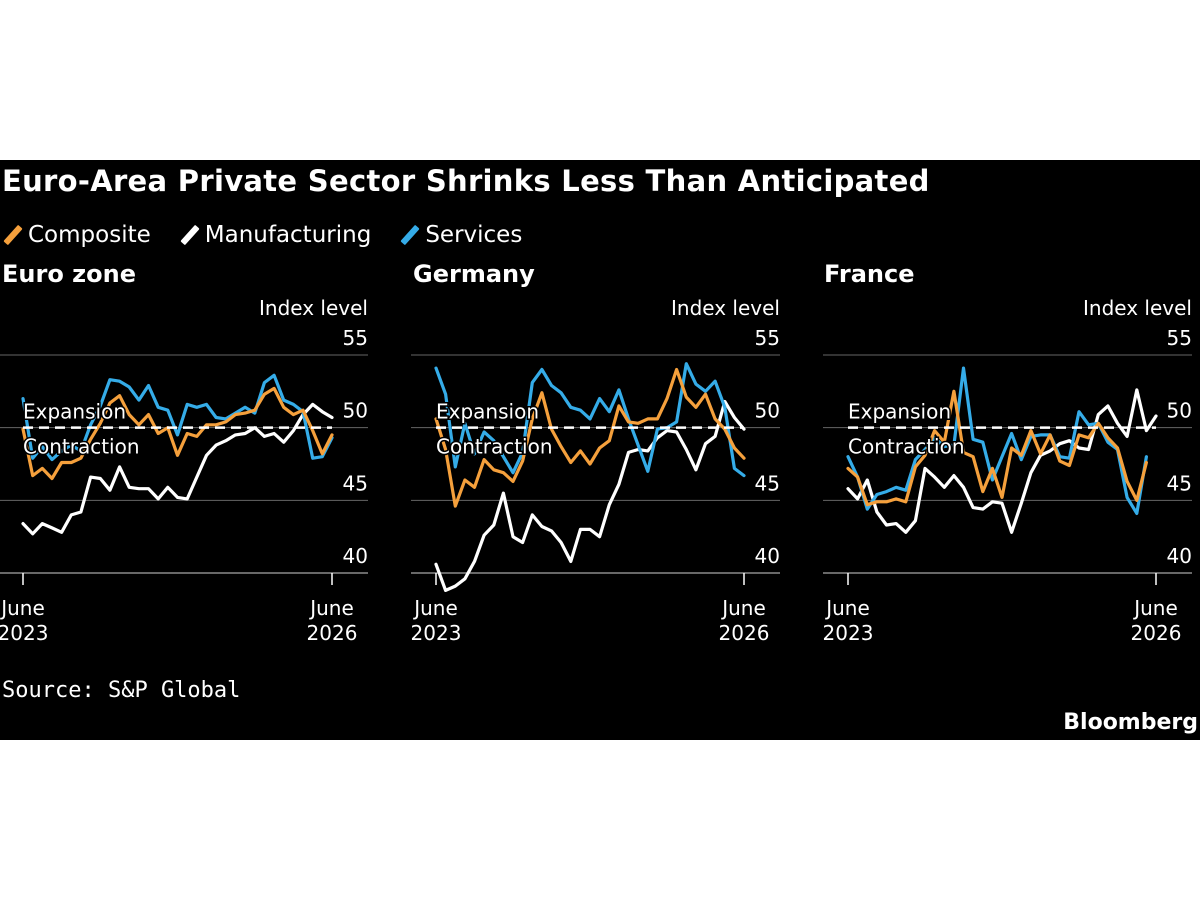 The image size is (1200, 900). What do you see at coordinates (89, 235) in the screenshot?
I see `legend-label-composite: Composite` at bounding box center [89, 235].